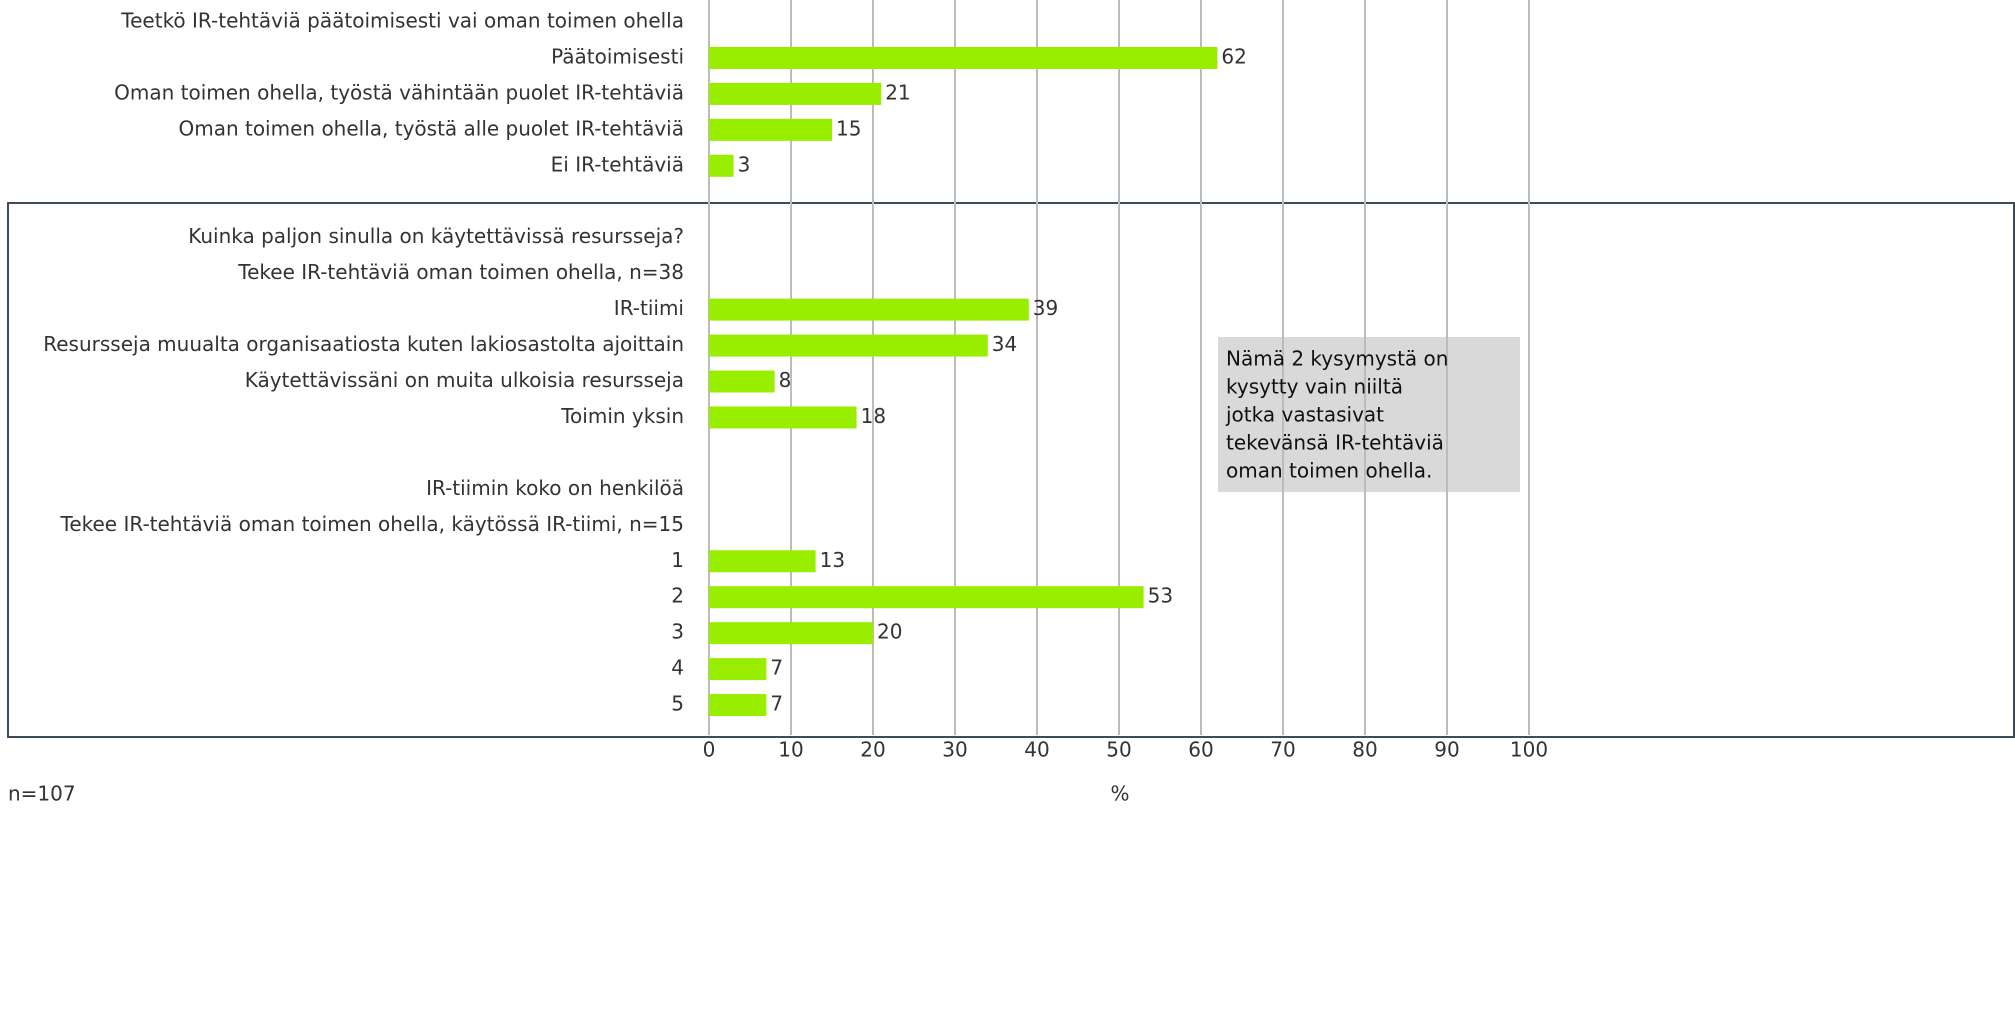  What do you see at coordinates (790, 750) in the screenshot?
I see `x-tick-label: 10` at bounding box center [790, 750].